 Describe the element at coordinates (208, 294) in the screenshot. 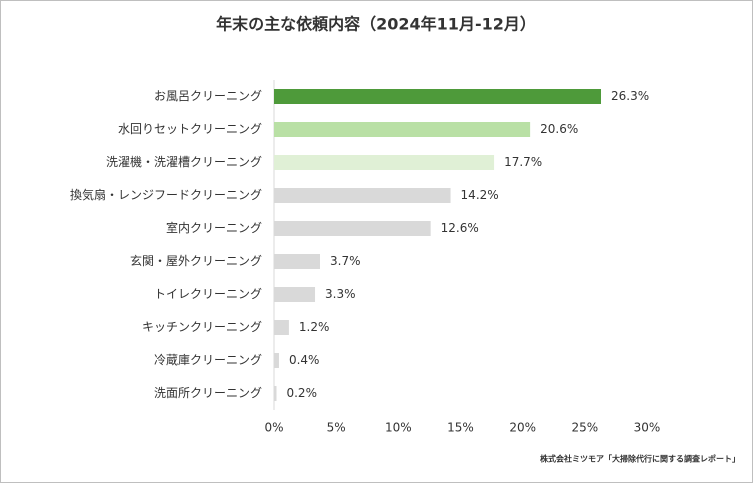

I see `y-tick-label: トイレクリーニング` at that location.